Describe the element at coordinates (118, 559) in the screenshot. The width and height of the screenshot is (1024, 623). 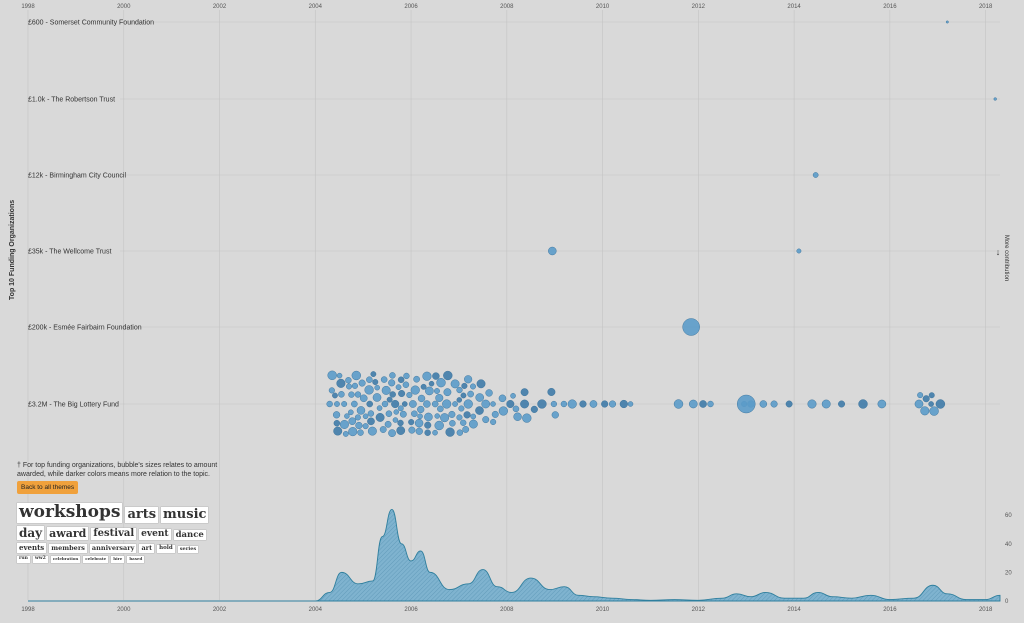
I see `topic-word: hire` at that location.